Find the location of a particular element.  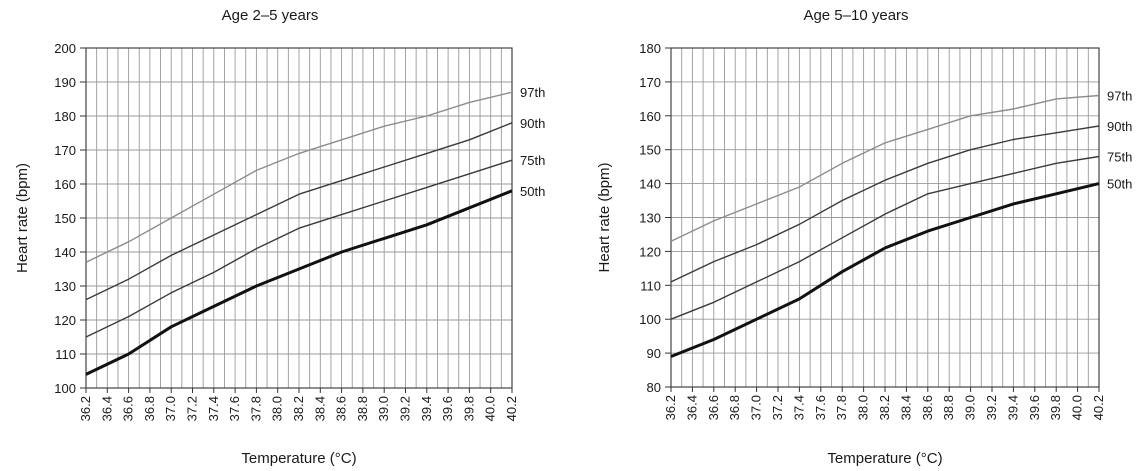

chart-title: Age 5–10 years is located at coordinates (855, 15).